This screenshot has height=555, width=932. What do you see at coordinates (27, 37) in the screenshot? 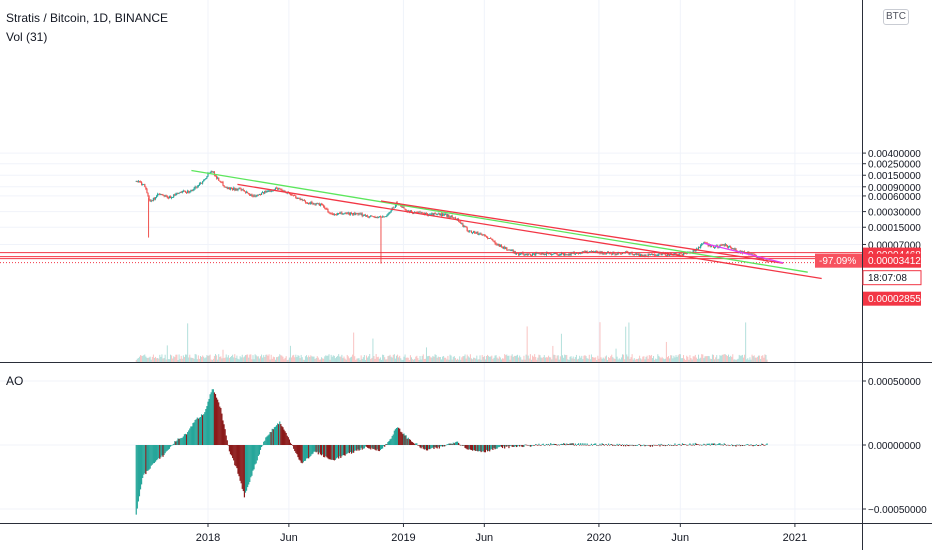
I see `volume-legend: Vol (31)` at bounding box center [27, 37].